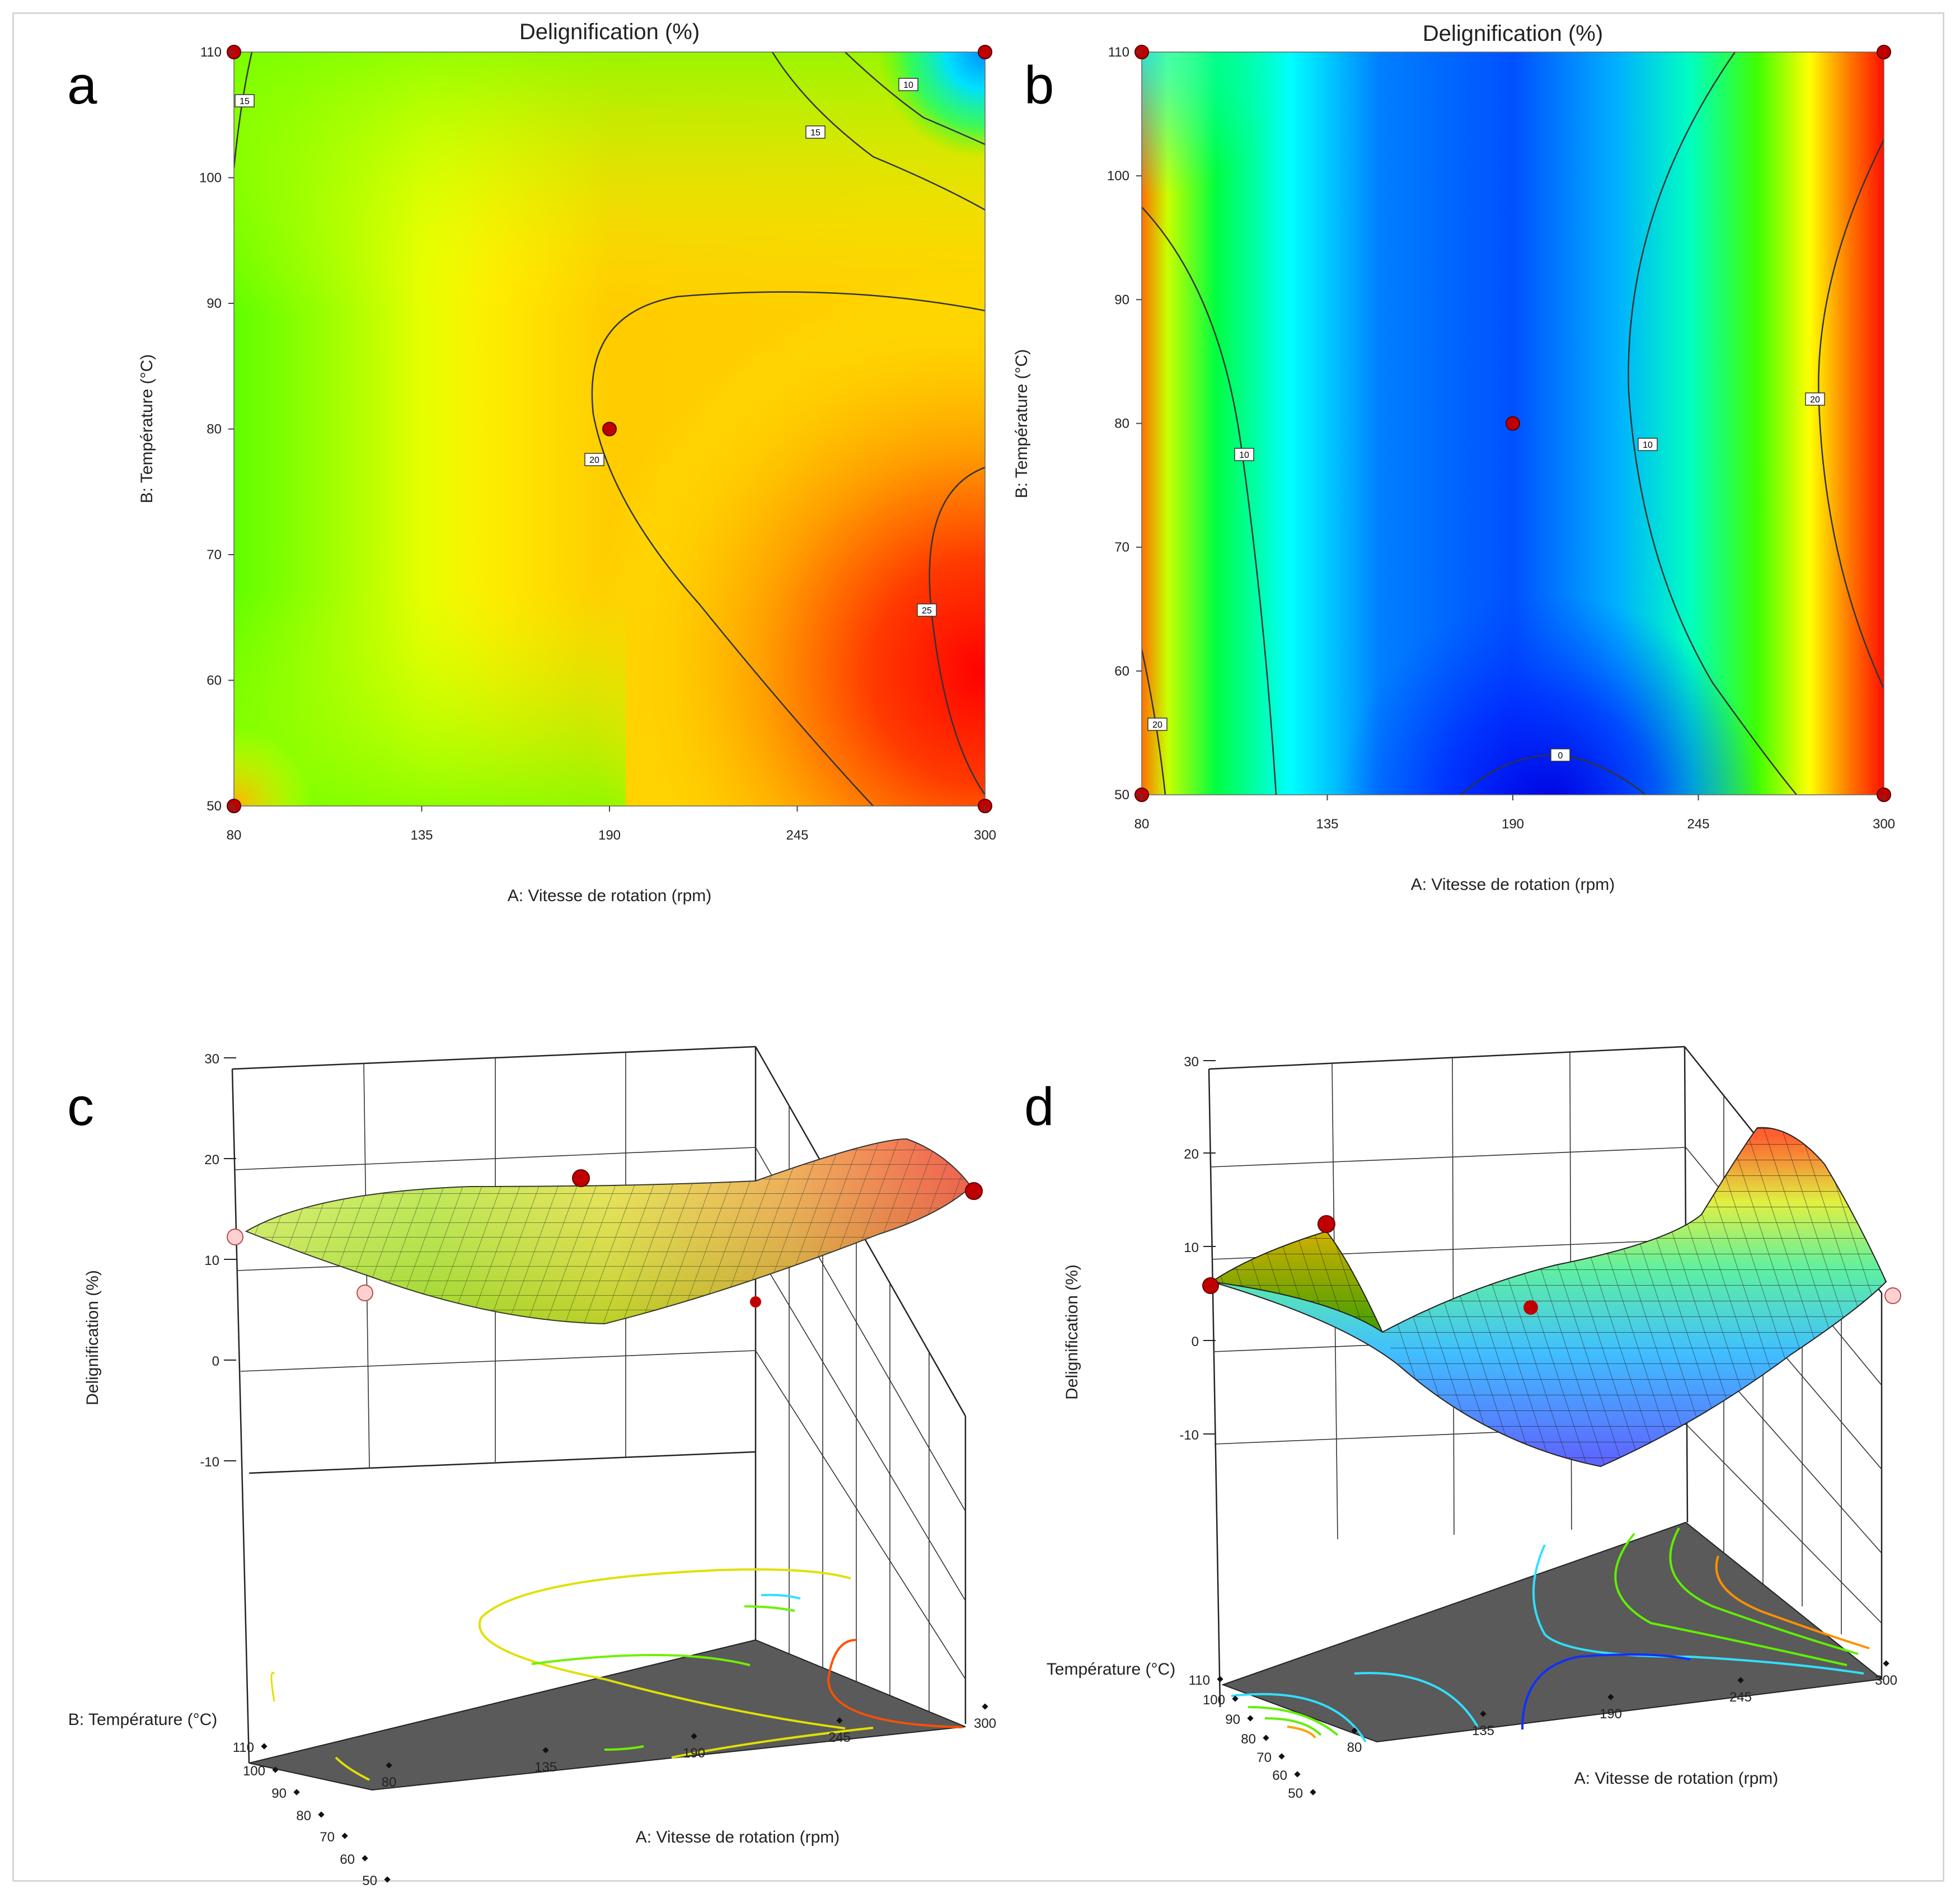  Describe the element at coordinates (908, 85) in the screenshot. I see `contour-label: 10` at that location.